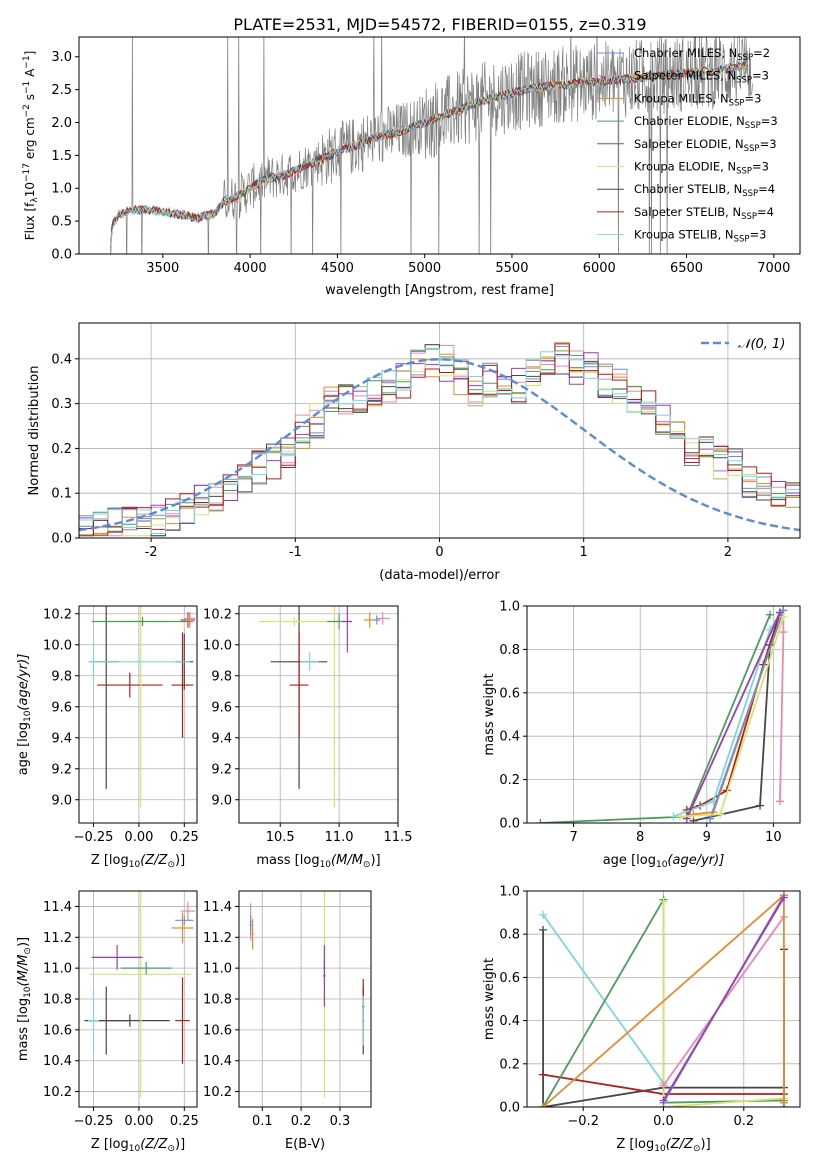  What do you see at coordinates (347, 860) in the screenshot?
I see `label-part: (M/M` at bounding box center [347, 860].